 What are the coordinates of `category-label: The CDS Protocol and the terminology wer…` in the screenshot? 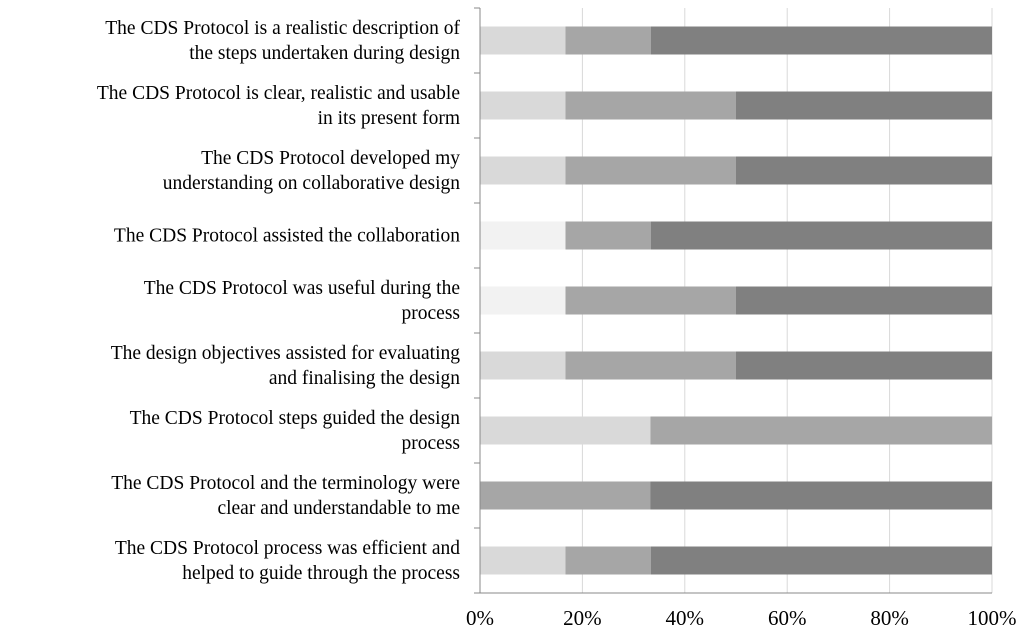 It's located at (285, 495).